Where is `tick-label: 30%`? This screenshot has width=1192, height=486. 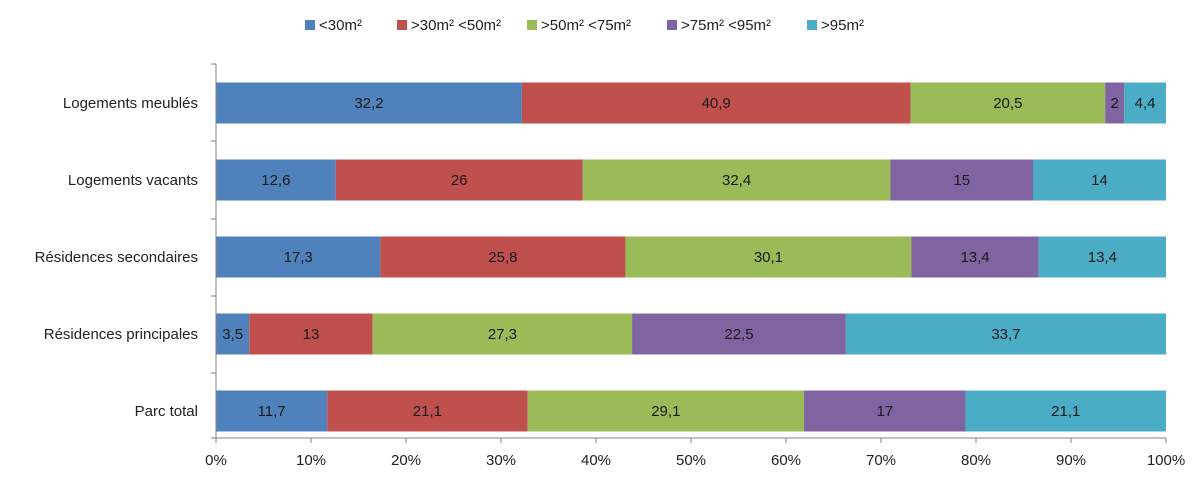 tick-label: 30% is located at coordinates (501, 460).